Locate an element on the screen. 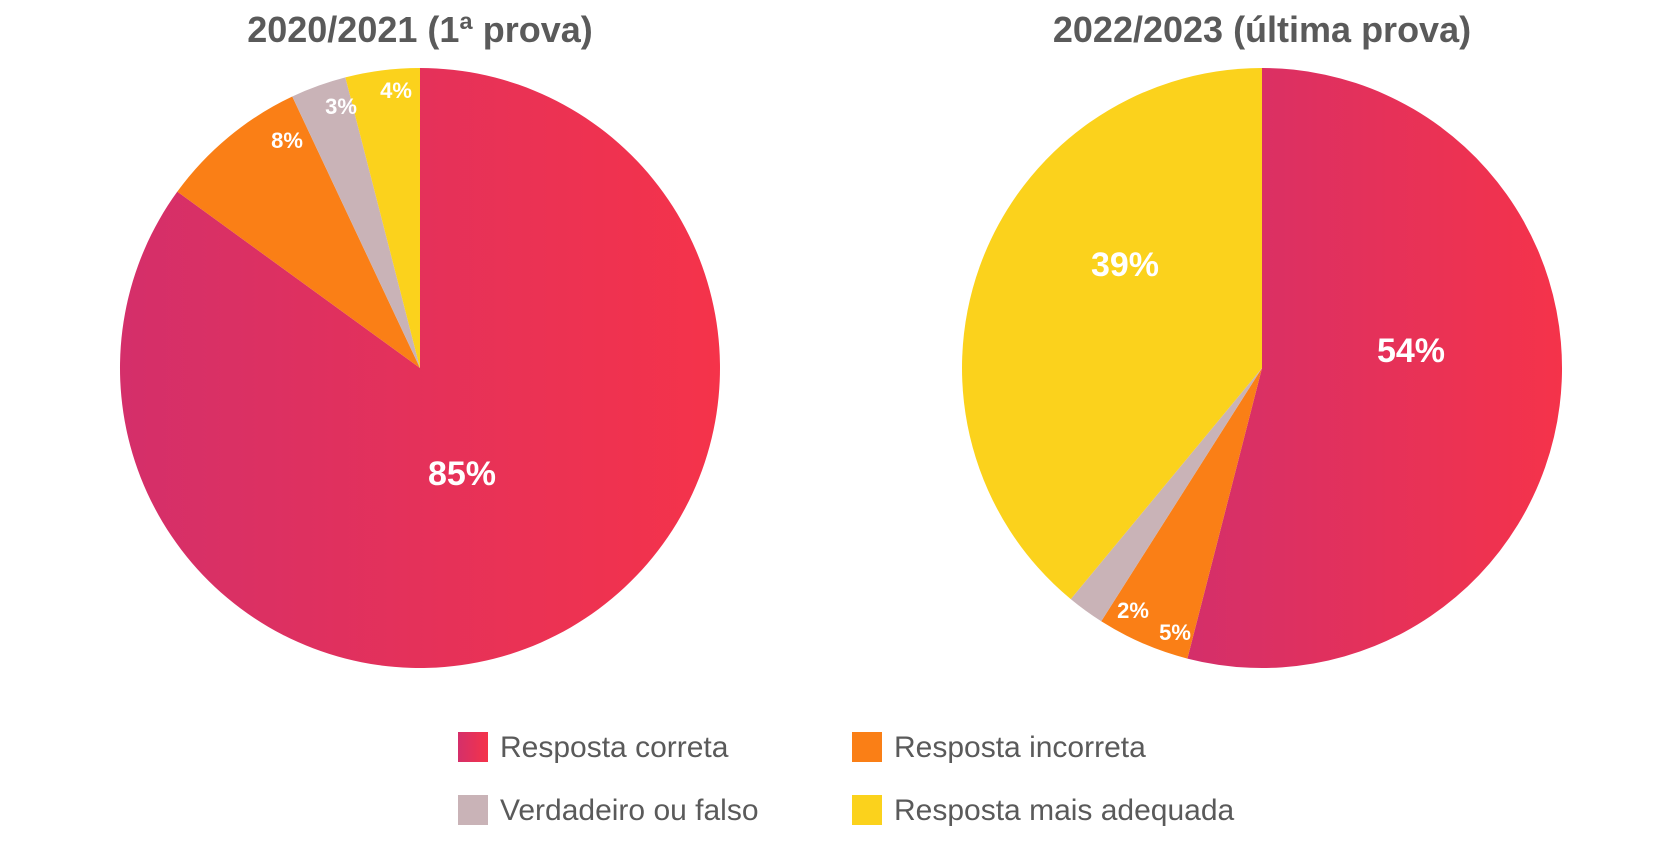 Image resolution: width=1667 pixels, height=841 pixels. legend-item-resposta-incorreta: Resposta incorreta is located at coordinates (999, 747).